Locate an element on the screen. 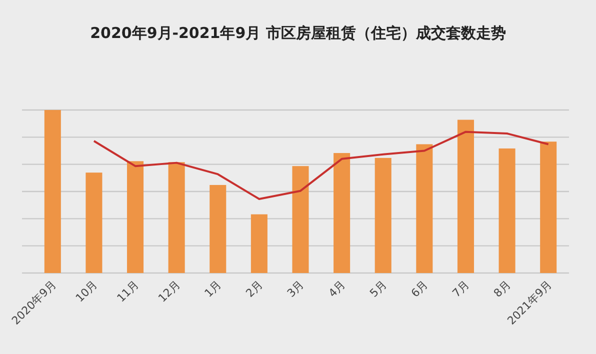 Image resolution: width=596 pixels, height=354 pixels. x-tick-label: 8月 is located at coordinates (502, 289).